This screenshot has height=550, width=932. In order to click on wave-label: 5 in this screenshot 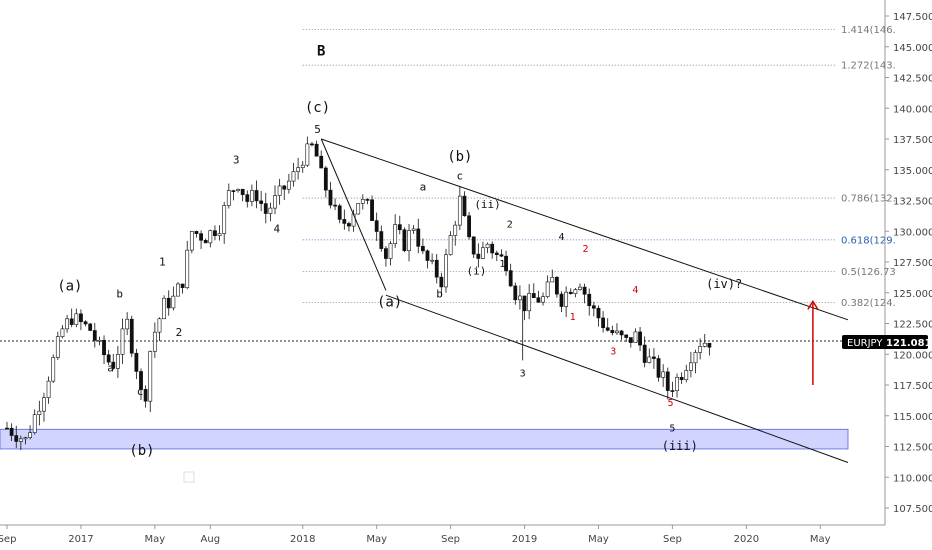, I will do `click(672, 429)`.